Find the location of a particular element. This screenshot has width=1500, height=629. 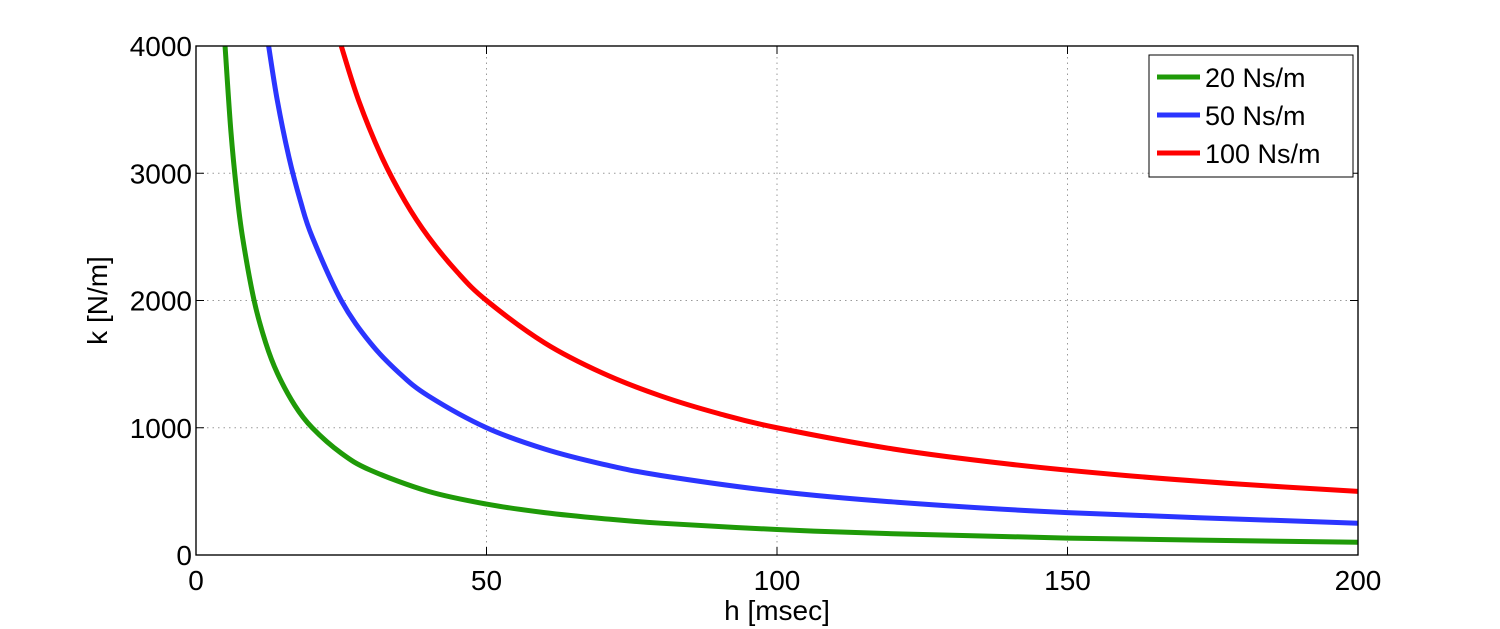

y-tick-labels: 0 1000 2000 3000 4000 is located at coordinates (161, 301).